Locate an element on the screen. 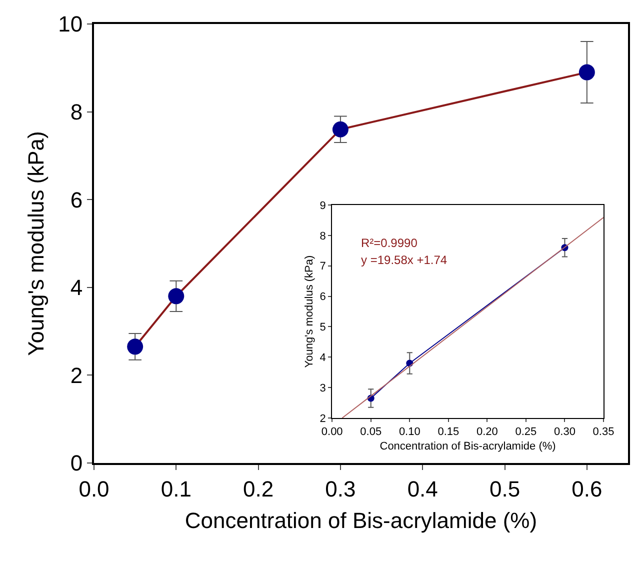 The height and width of the screenshot is (569, 639). y-tick-label: 9 is located at coordinates (323, 206).